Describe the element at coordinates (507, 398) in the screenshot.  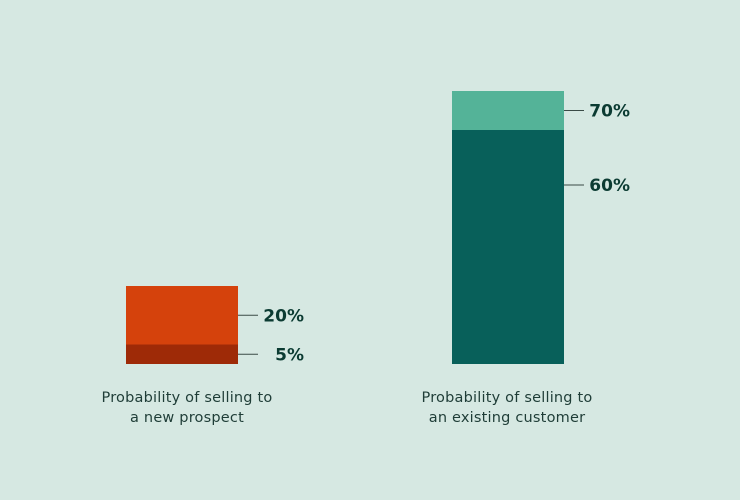
I see `category-label-2-line-1: Probability of selling to` at that location.